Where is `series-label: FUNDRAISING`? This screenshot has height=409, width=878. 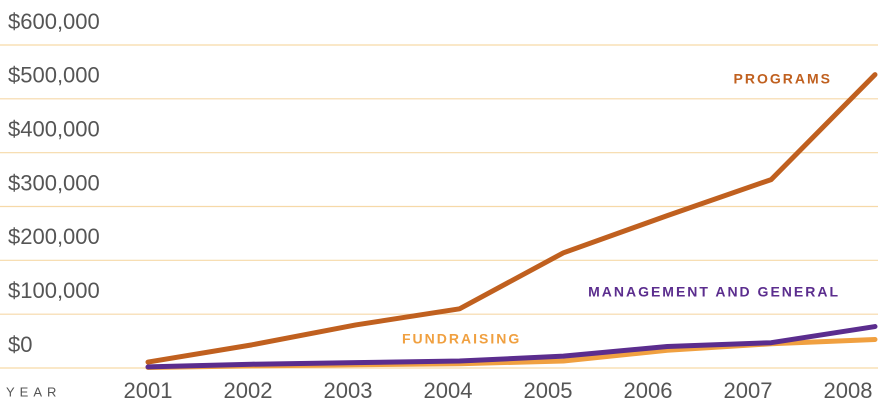 series-label: FUNDRAISING is located at coordinates (461, 339).